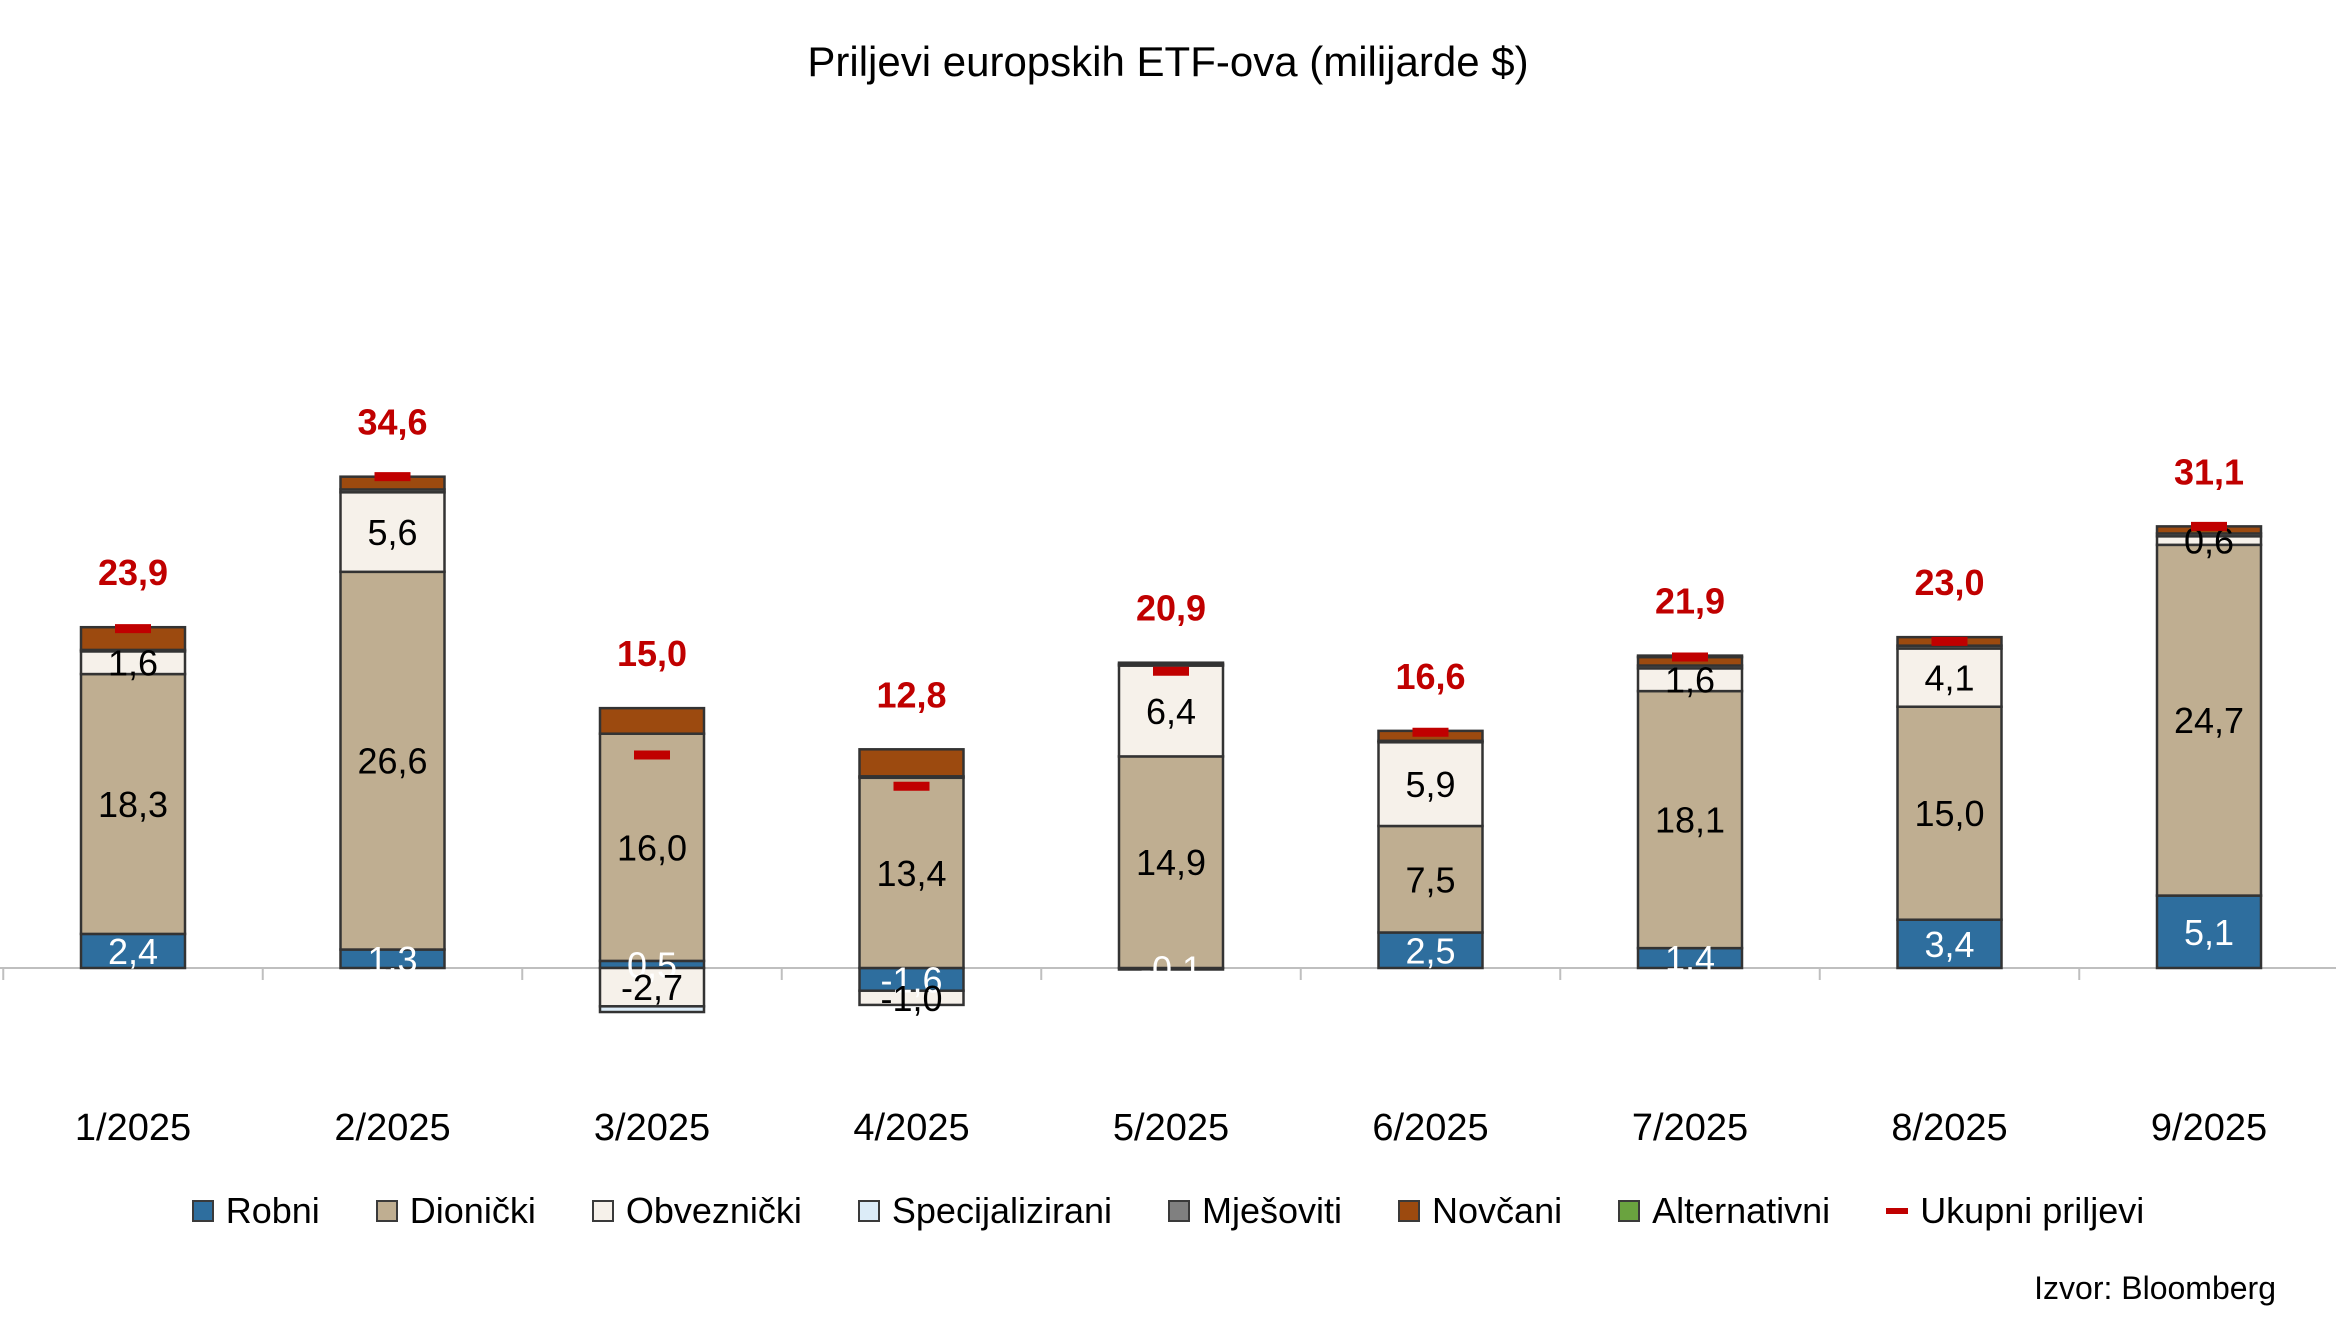 The width and height of the screenshot is (2336, 1327). I want to click on legend-label-obveznicki: Obveznički, so click(713, 1210).